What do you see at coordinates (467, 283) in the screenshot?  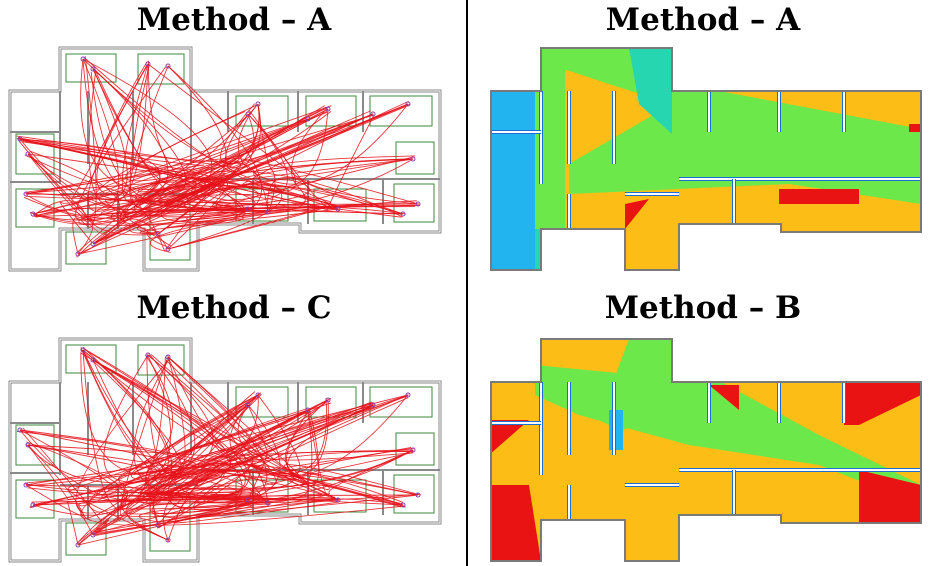 I see `panel-divider` at bounding box center [467, 283].